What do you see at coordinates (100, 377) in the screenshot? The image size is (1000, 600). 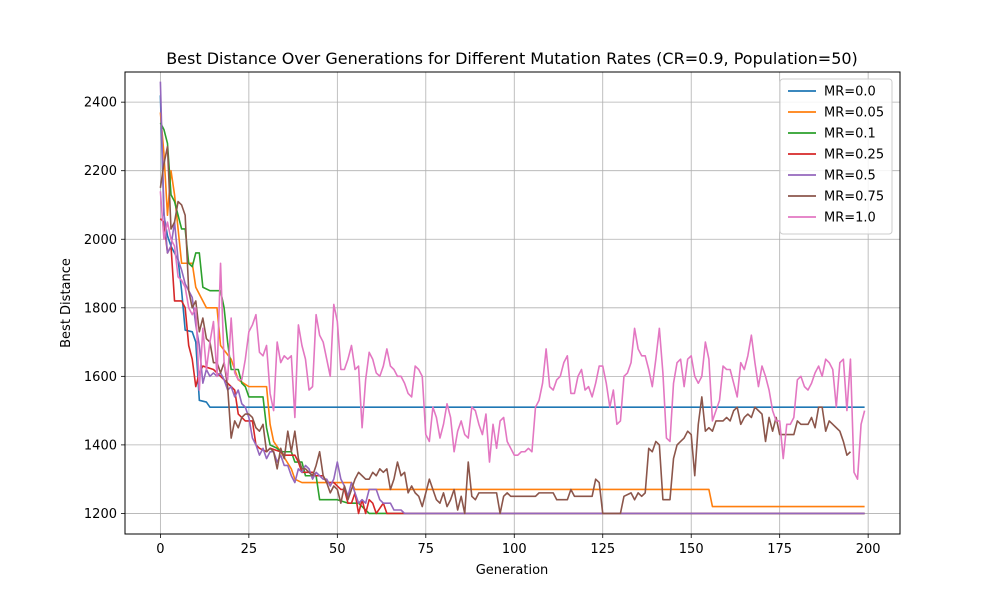 I see `y-tick-label: 1600` at bounding box center [100, 377].